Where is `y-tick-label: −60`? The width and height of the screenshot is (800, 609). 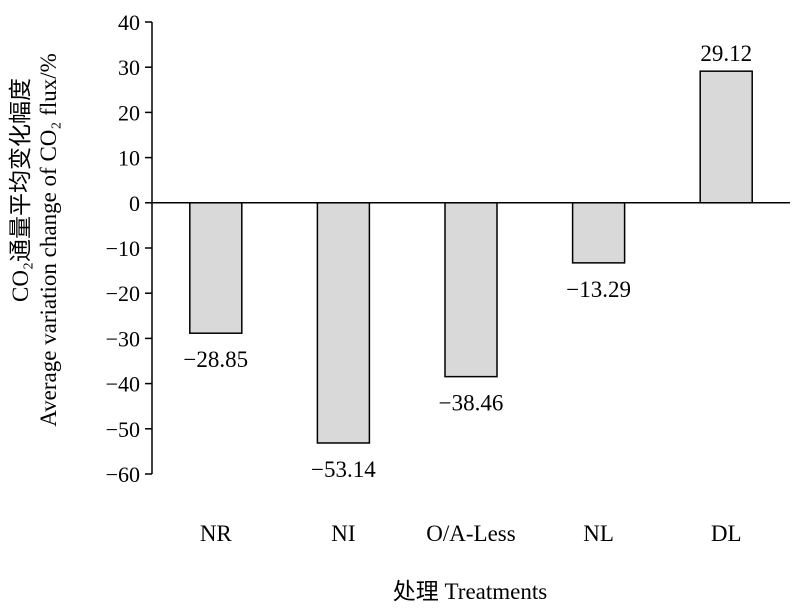
y-tick-label: −60 is located at coordinates (123, 474).